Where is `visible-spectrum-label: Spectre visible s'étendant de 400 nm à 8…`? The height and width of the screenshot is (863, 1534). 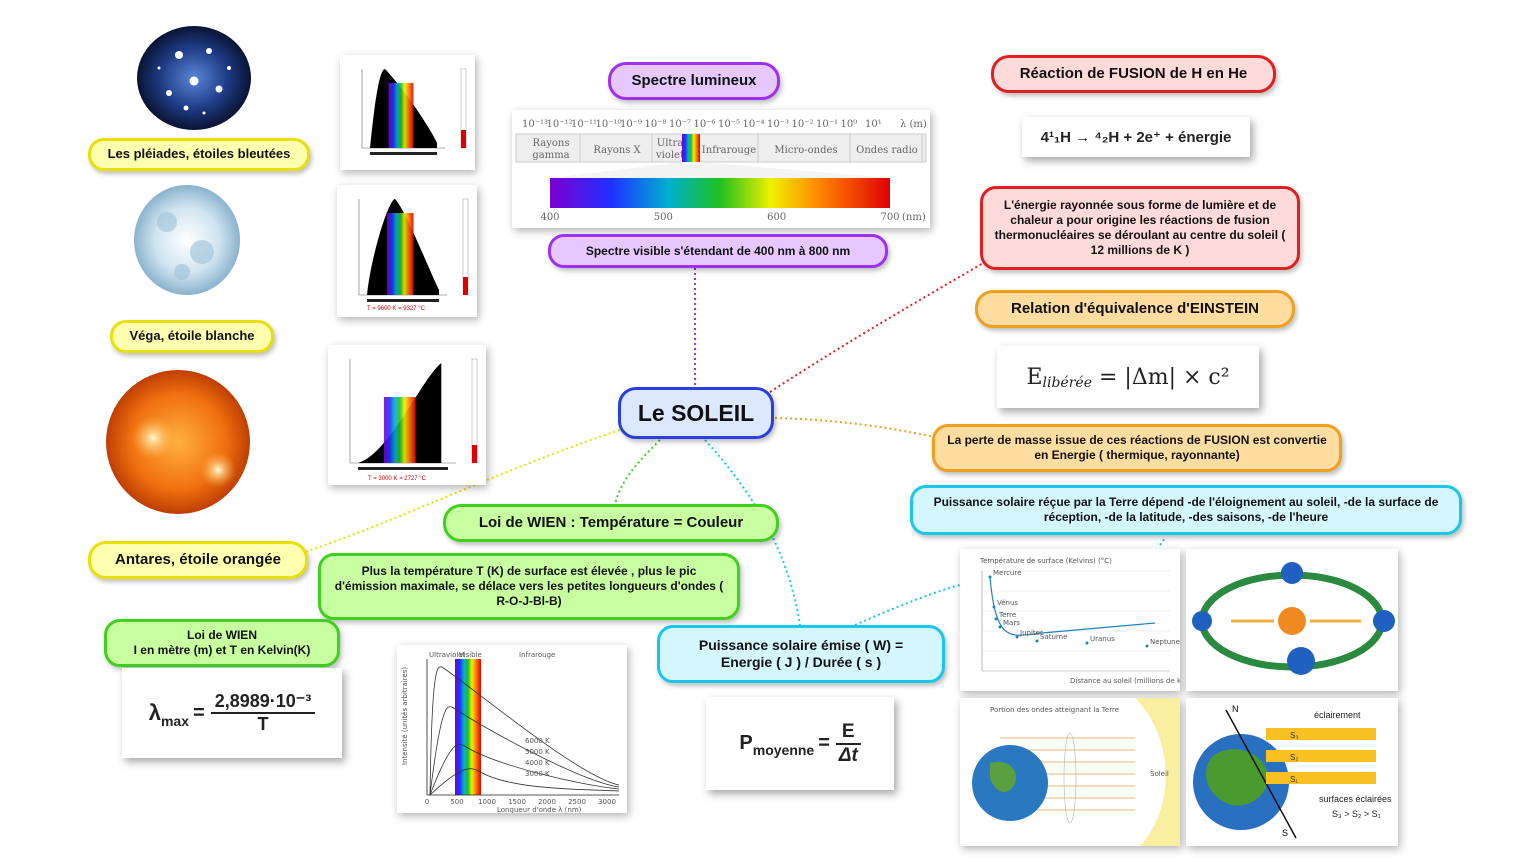
visible-spectrum-label: Spectre visible s'étendant de 400 nm à 8… is located at coordinates (718, 251).